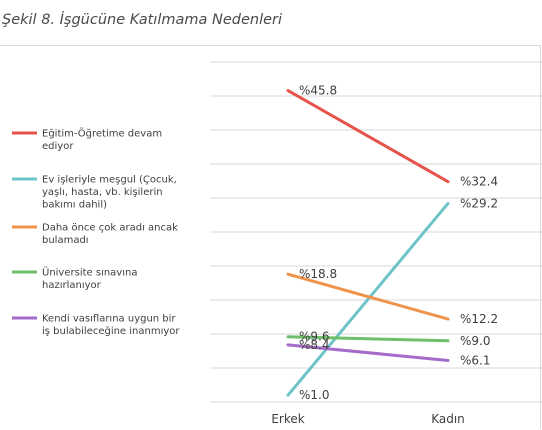 Image resolution: width=542 pixels, height=430 pixels. What do you see at coordinates (475, 341) in the screenshot?
I see `data-label-4-2: %9.0` at bounding box center [475, 341].